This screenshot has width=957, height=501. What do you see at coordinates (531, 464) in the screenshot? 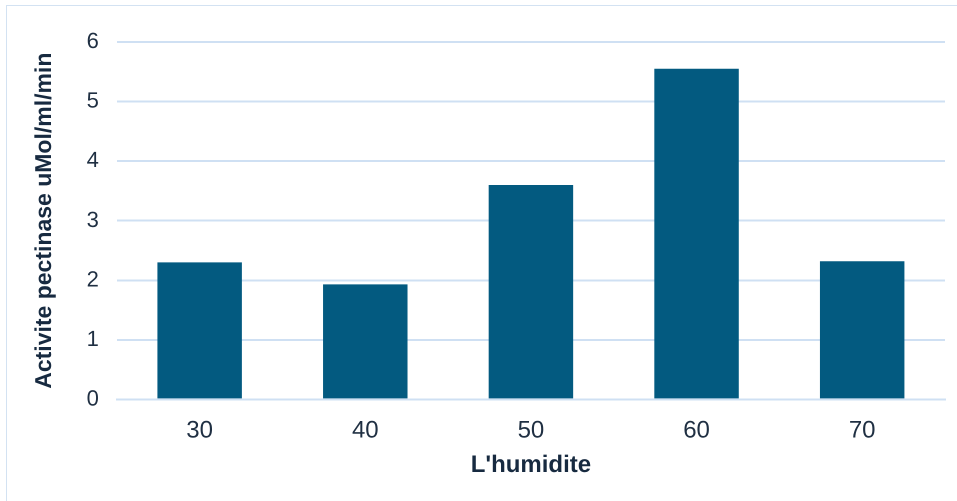
I see `x-axis-title: L'humidite` at bounding box center [531, 464].